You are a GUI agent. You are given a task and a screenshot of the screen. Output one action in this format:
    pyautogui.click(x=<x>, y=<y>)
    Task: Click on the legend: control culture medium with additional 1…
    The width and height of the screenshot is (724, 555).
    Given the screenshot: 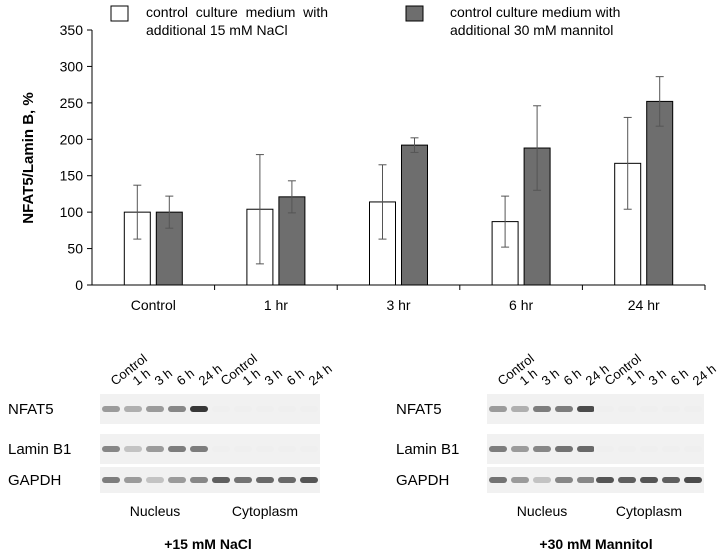 What is the action you would take?
    pyautogui.click(x=365, y=21)
    